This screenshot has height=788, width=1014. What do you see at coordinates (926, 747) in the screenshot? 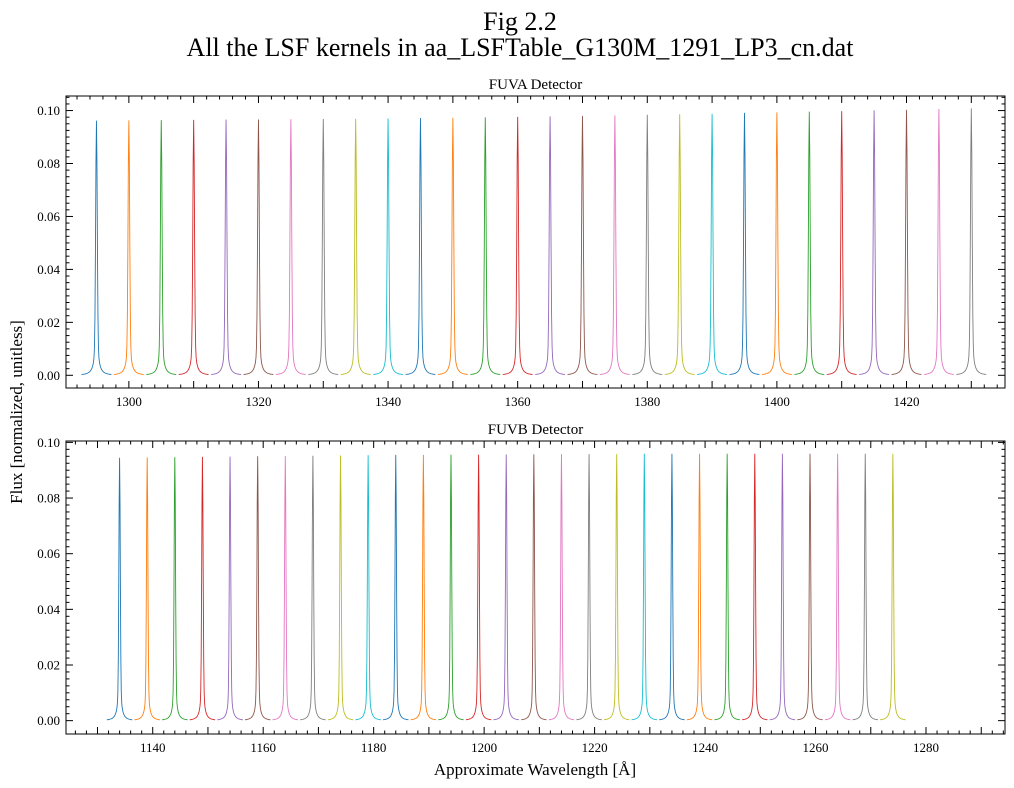
I see `x-tick-label: 1280` at bounding box center [926, 747].